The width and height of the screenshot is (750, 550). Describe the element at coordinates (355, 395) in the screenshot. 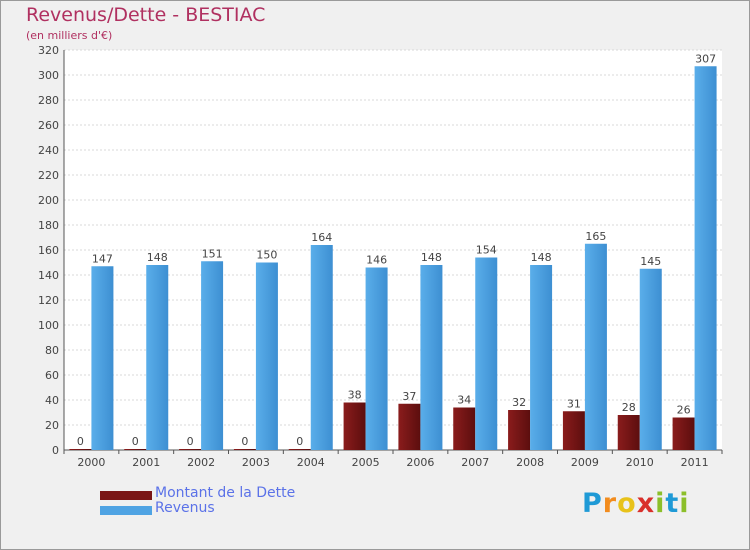

I see `data-label-debt: 38` at that location.